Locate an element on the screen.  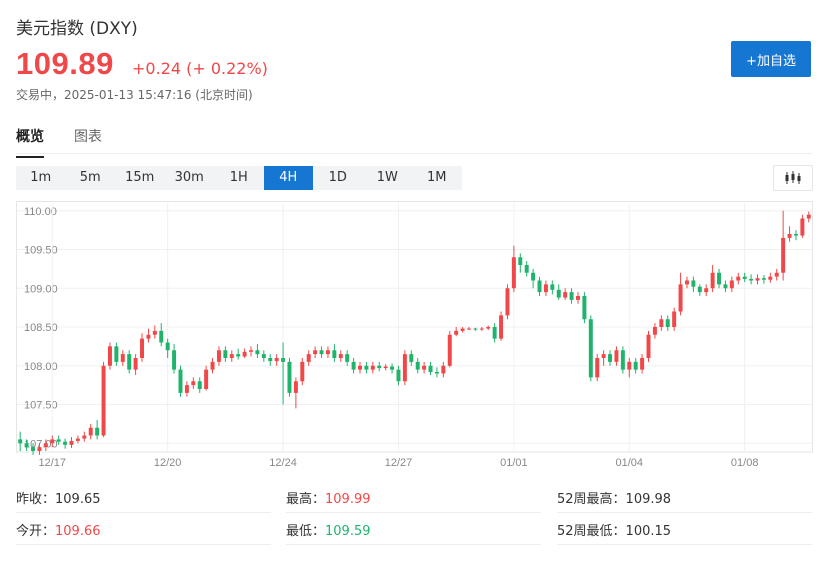
y-tick-label: 108.50 is located at coordinates (41, 328).